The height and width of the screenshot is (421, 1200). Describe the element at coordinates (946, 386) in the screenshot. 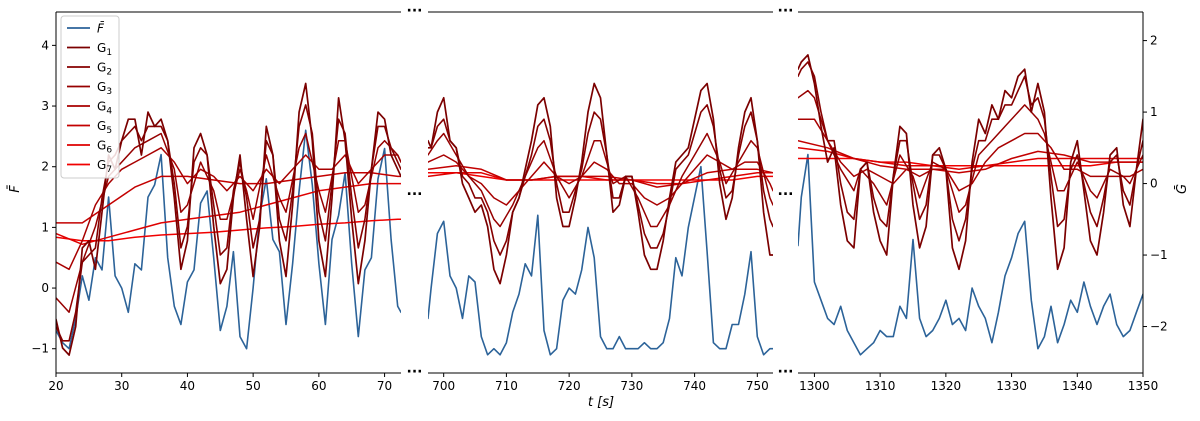

I see `x-tick-label: 1320` at that location.